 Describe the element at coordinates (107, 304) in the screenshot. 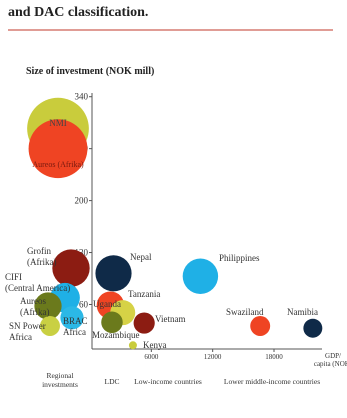

I see `bubble-label: Uganda` at that location.